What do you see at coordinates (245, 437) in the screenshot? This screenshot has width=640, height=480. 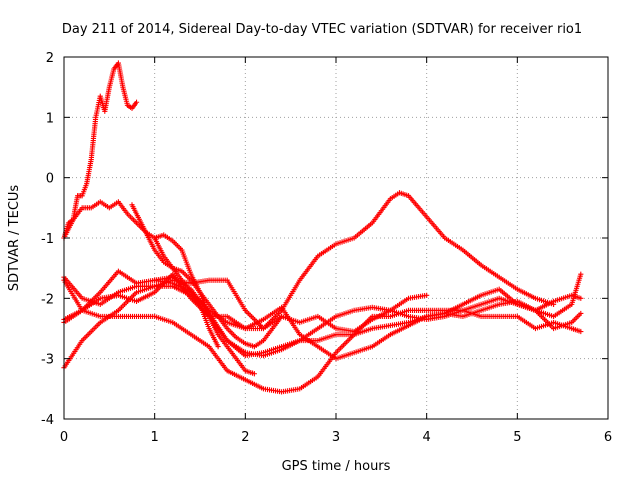 I see `x-tick-label: 2` at bounding box center [245, 437].